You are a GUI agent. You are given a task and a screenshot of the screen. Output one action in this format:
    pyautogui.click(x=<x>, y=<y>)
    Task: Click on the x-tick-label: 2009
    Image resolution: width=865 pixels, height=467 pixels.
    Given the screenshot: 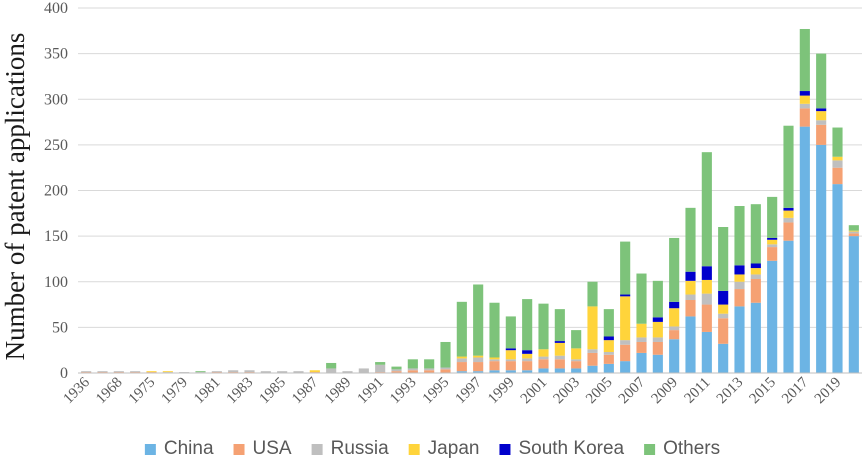 What is the action you would take?
    pyautogui.click(x=664, y=391)
    